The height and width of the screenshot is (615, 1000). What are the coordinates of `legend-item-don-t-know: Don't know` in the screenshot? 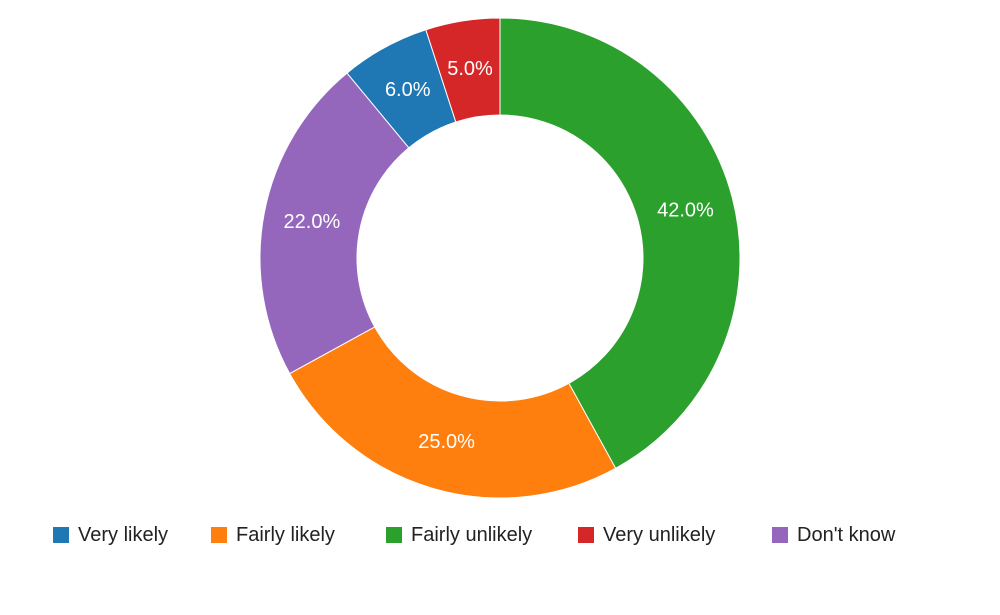 It's located at (834, 535).